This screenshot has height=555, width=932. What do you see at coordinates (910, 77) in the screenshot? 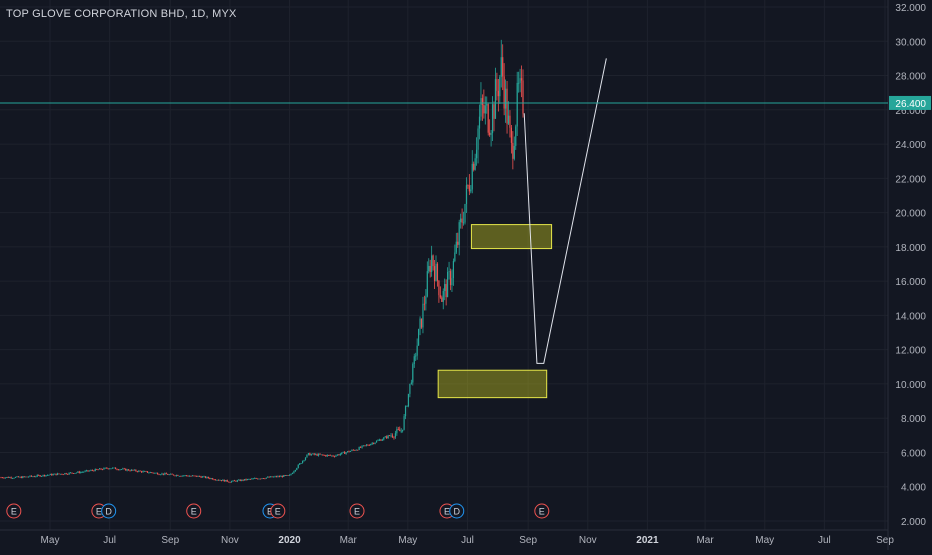
I see `y-tick-label: 28.000` at bounding box center [910, 77].